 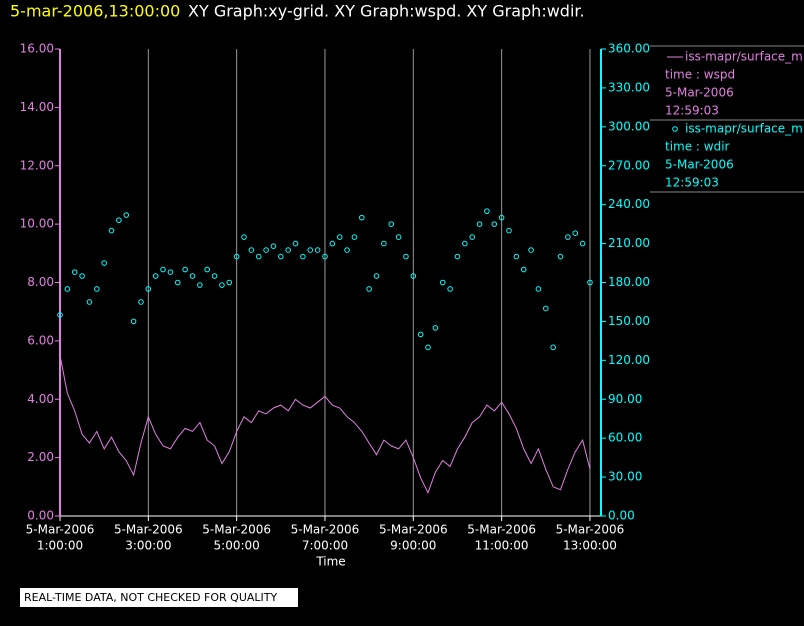 What do you see at coordinates (330, 562) in the screenshot?
I see `x-axis-label: Time` at bounding box center [330, 562].